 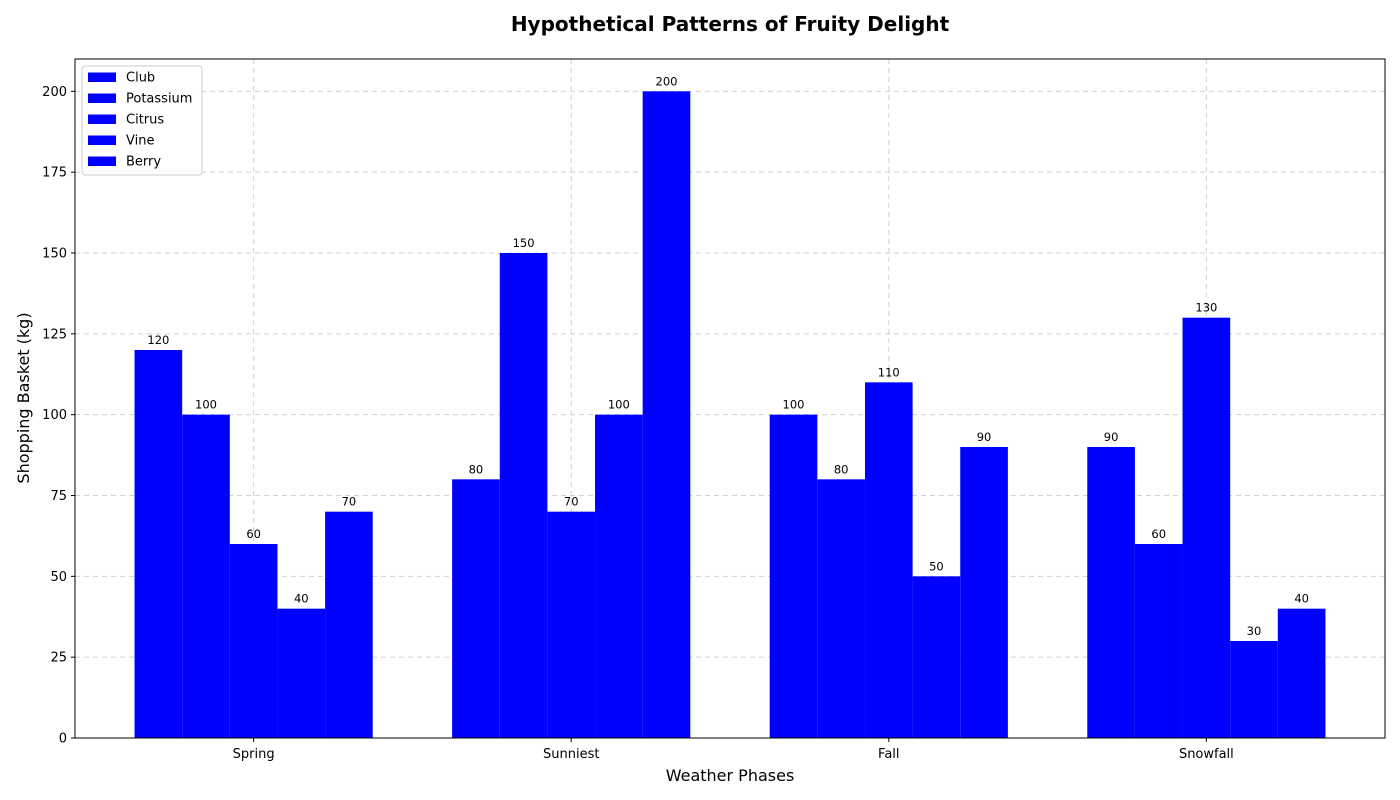 What do you see at coordinates (571, 754) in the screenshot?
I see `x-tick-label: Sunniest` at bounding box center [571, 754].